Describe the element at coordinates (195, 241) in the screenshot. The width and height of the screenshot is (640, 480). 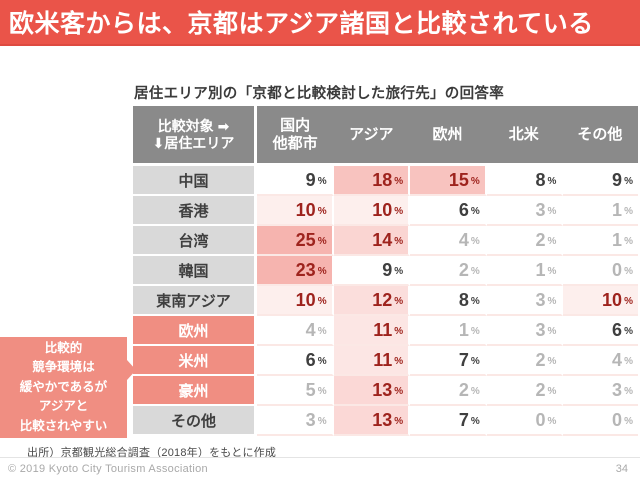
I see `row-label: 台湾` at that location.